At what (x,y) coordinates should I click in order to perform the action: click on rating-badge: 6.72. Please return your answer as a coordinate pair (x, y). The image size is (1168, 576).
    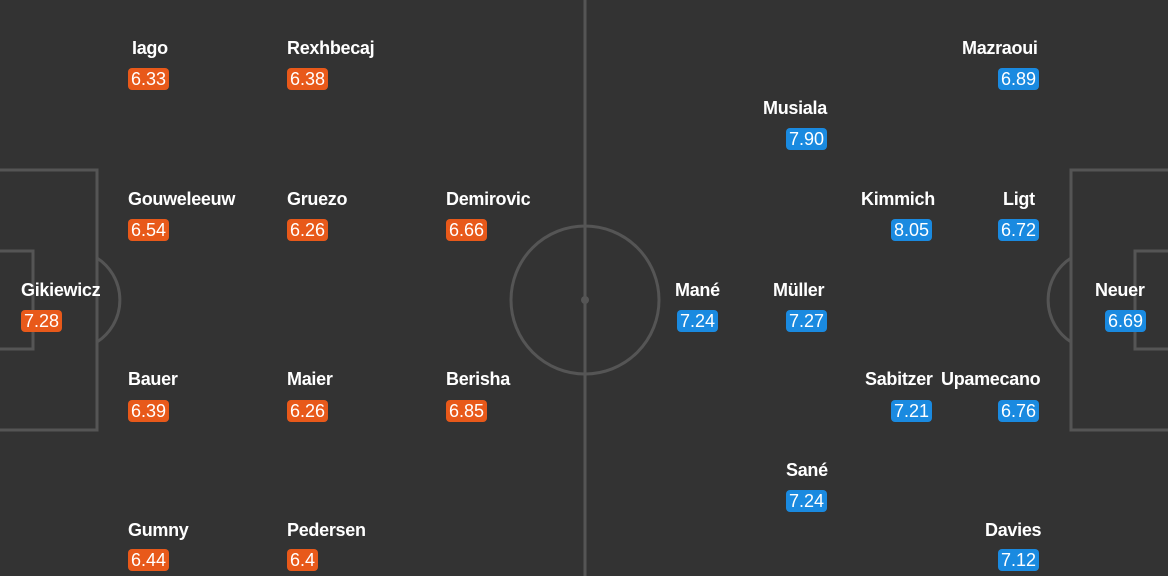
    Looking at the image, I should click on (1019, 230).